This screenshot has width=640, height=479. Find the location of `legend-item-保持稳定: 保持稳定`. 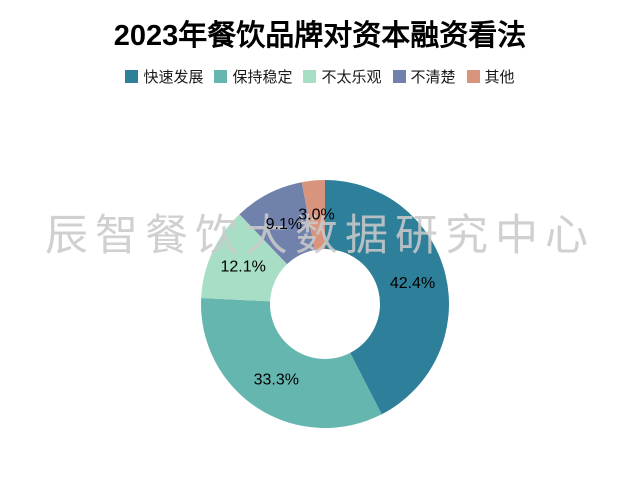

legend-item-保持稳定: 保持稳定 is located at coordinates (253, 76).